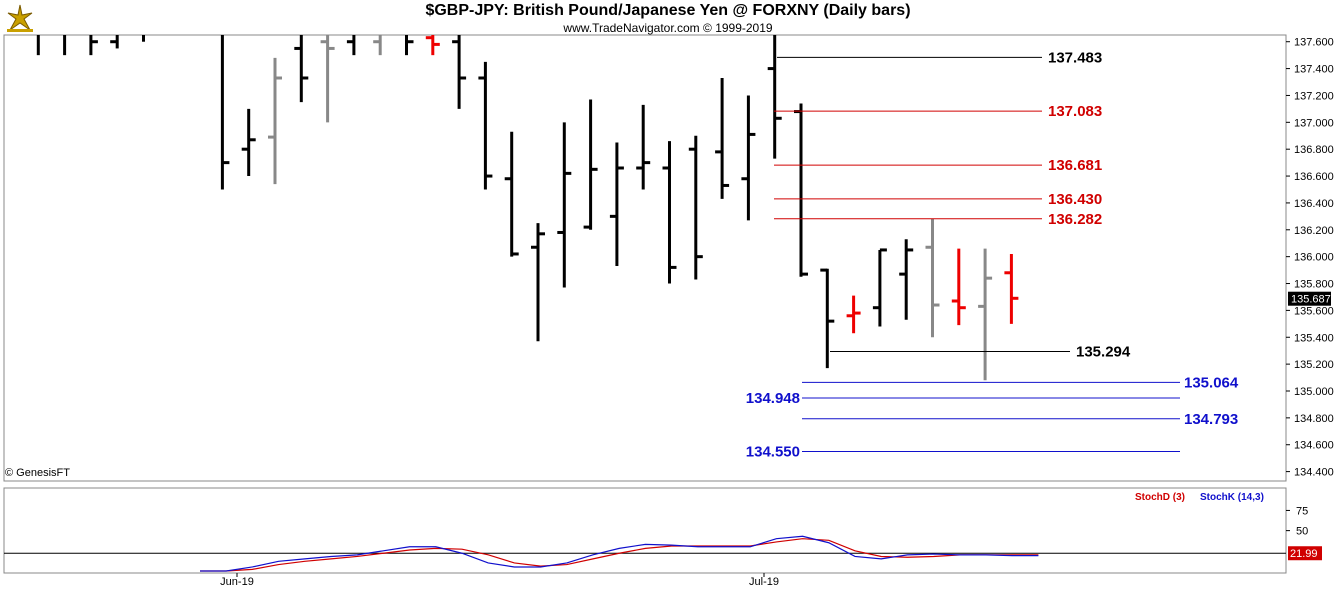 Image resolution: width=1336 pixels, height=591 pixels. I want to click on level-line: 134.948, so click(963, 398).